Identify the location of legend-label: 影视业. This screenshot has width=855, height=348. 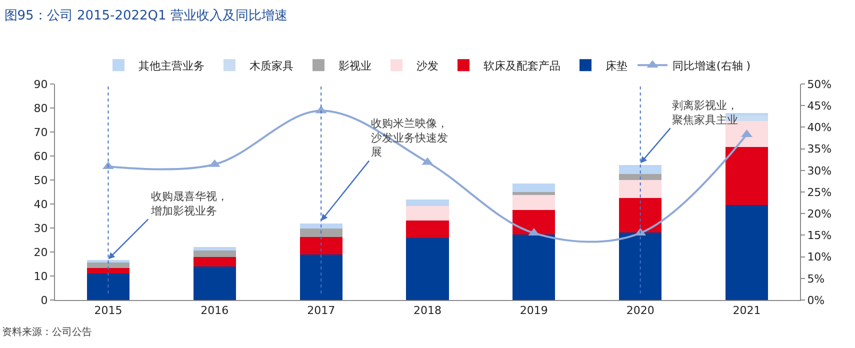
(355, 65).